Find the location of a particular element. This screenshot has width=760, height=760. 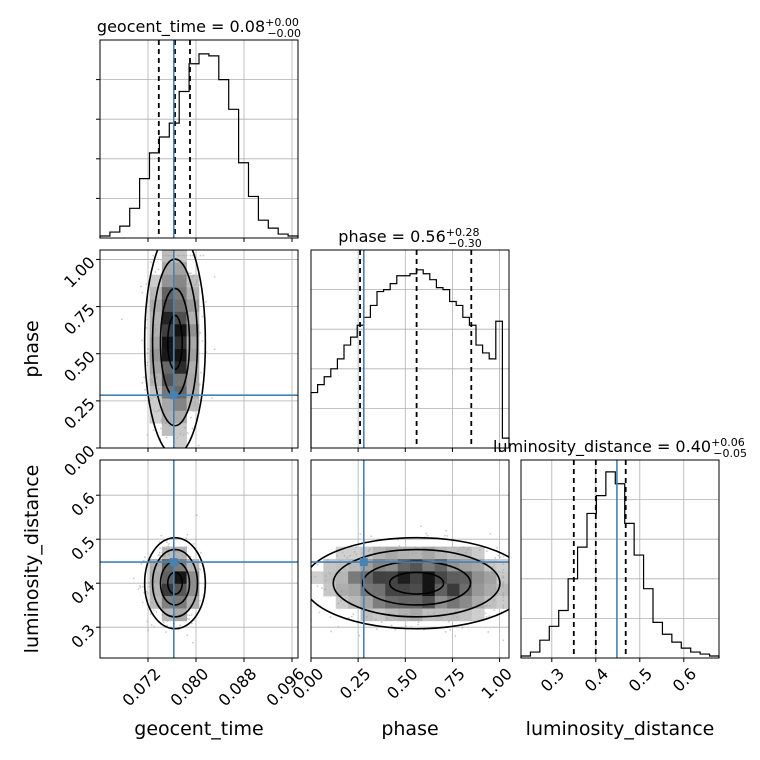

hist-panel-luminosity_distance: luminosity_distance = 0.40+0.06 −0.05 is located at coordinates (620, 549).